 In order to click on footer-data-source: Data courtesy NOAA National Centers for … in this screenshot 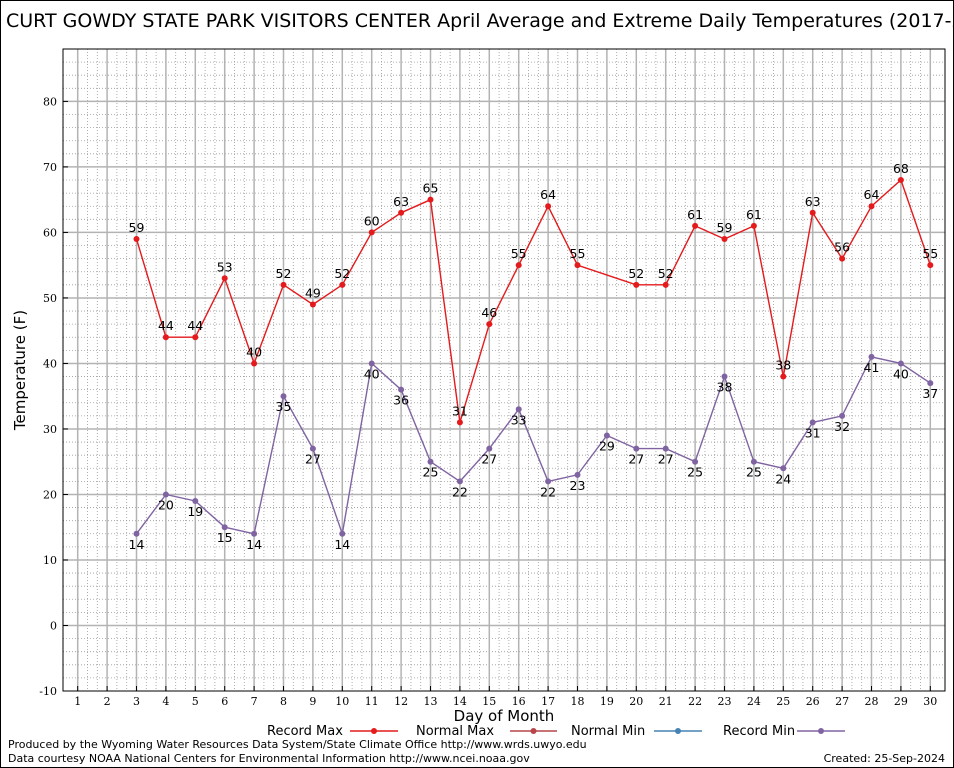, I will do `click(269, 758)`.